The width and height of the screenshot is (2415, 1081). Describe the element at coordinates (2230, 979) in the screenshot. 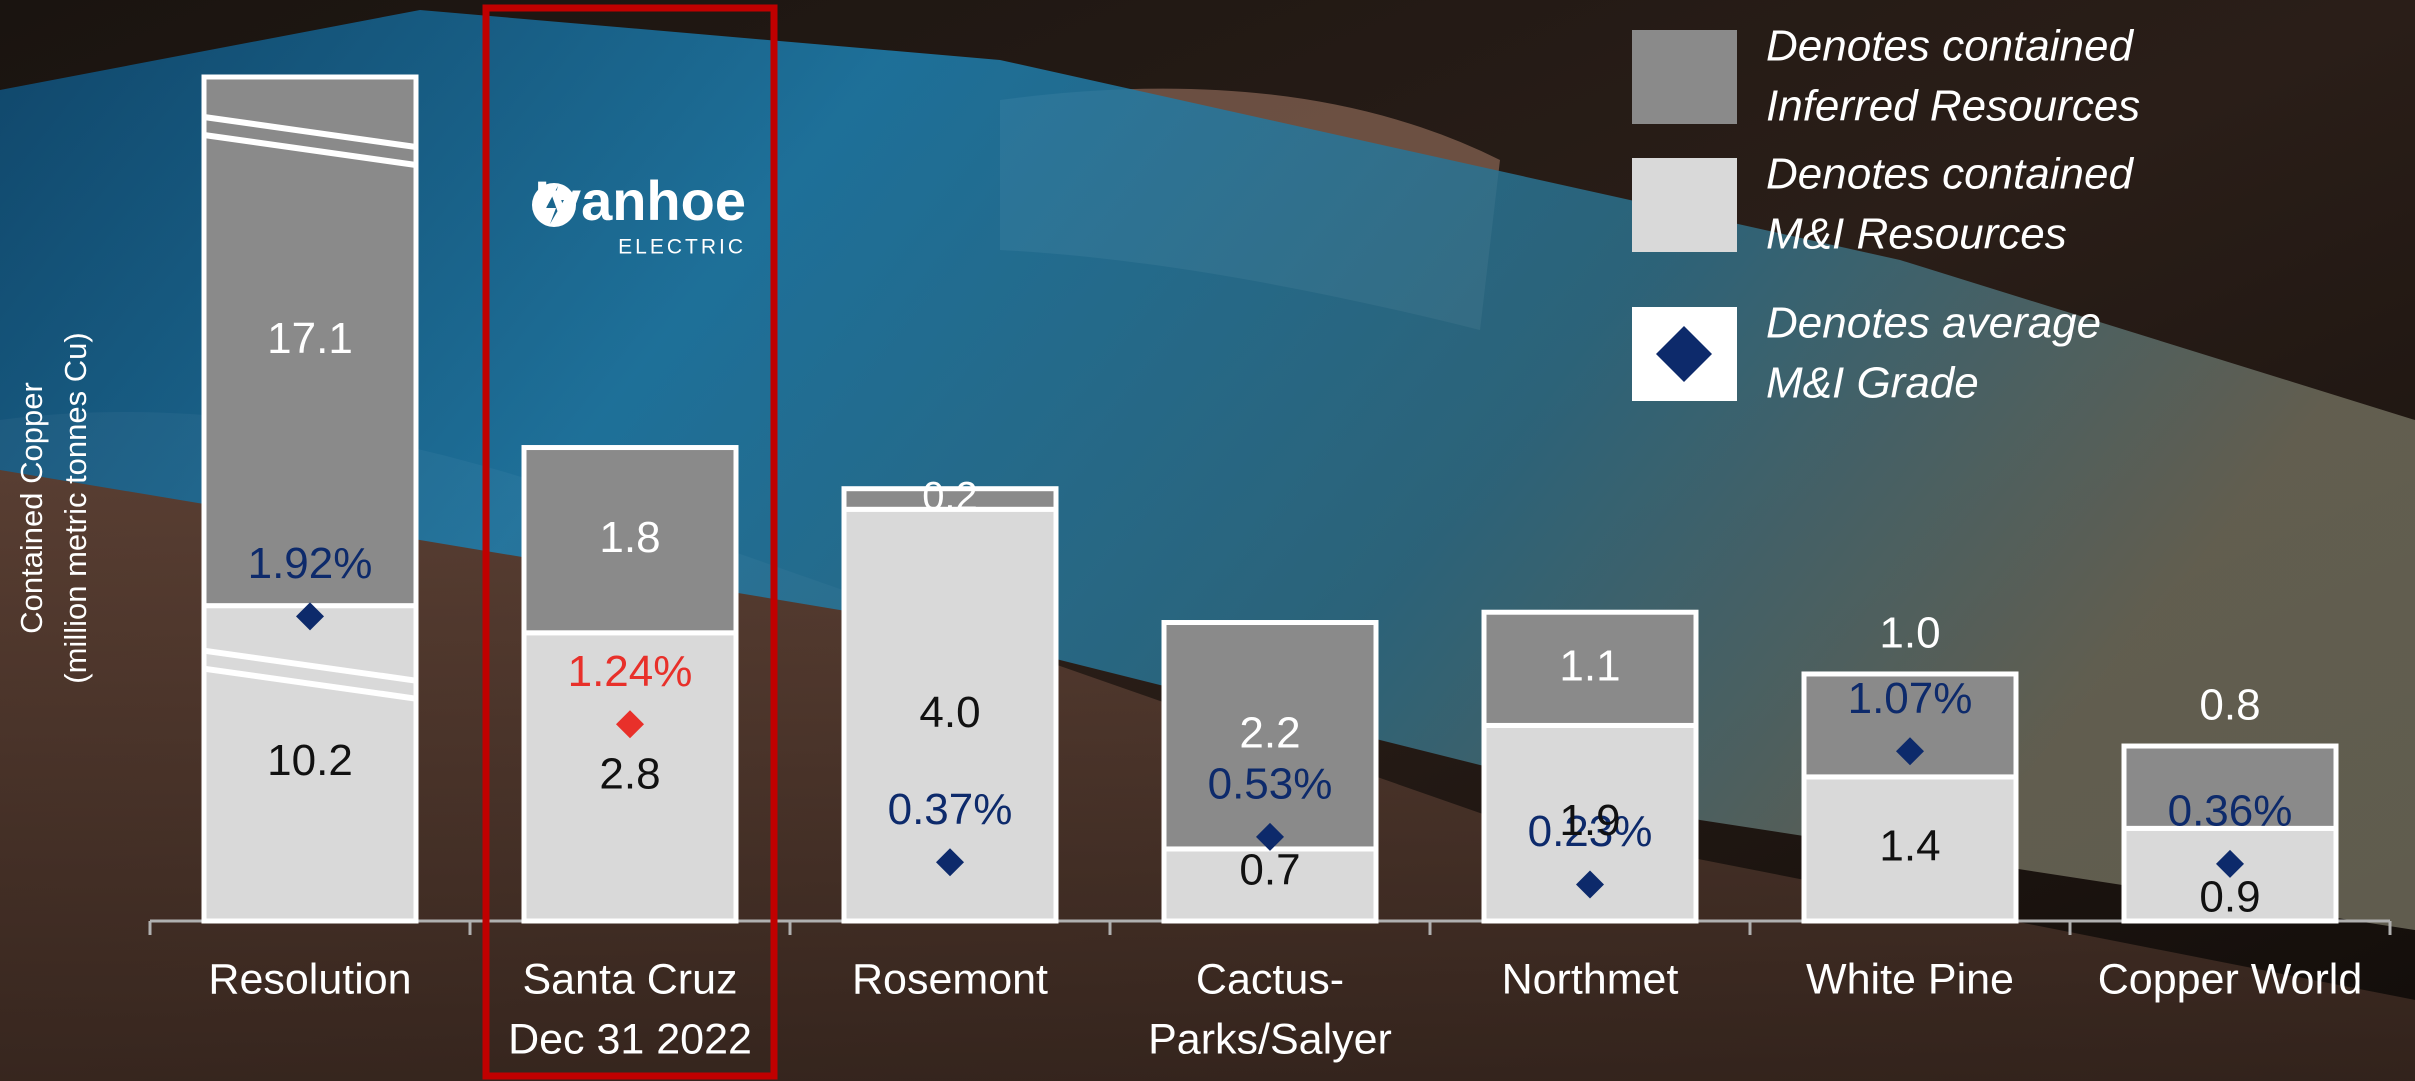

I see `x-tick-label: Copper World` at that location.